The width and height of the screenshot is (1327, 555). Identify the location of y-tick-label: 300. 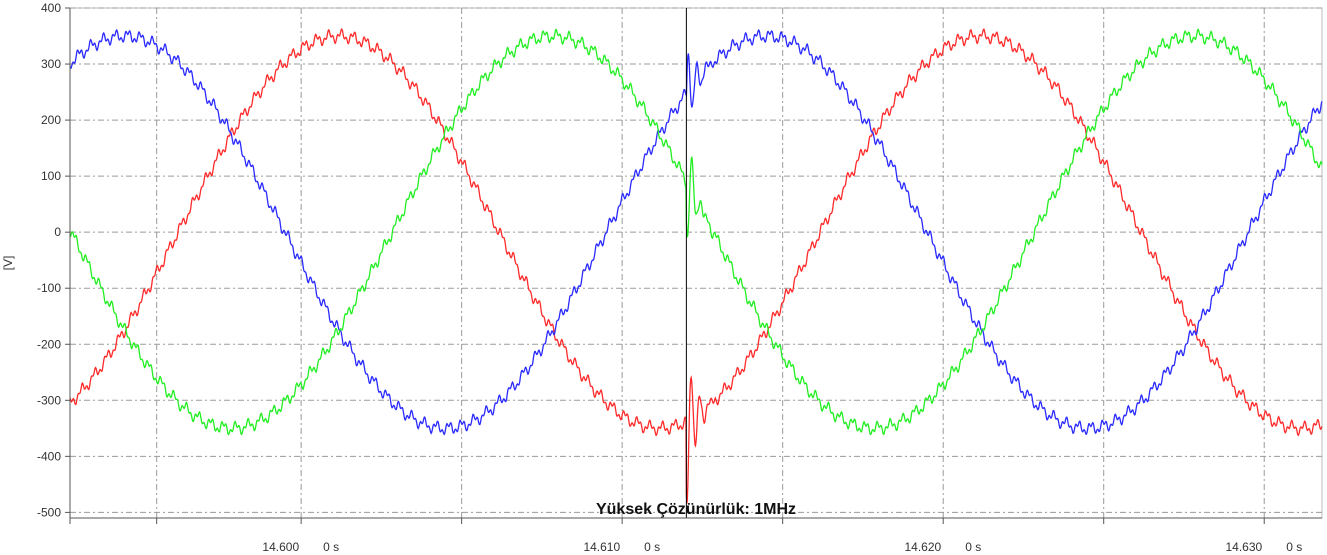
(51, 64).